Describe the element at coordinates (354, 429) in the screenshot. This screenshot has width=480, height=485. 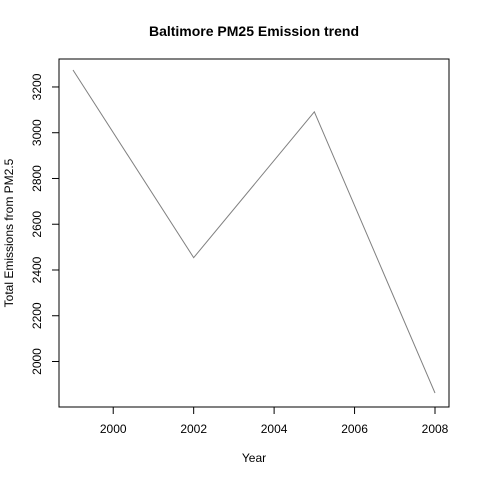
I see `x-tick-label-3: 2006` at that location.